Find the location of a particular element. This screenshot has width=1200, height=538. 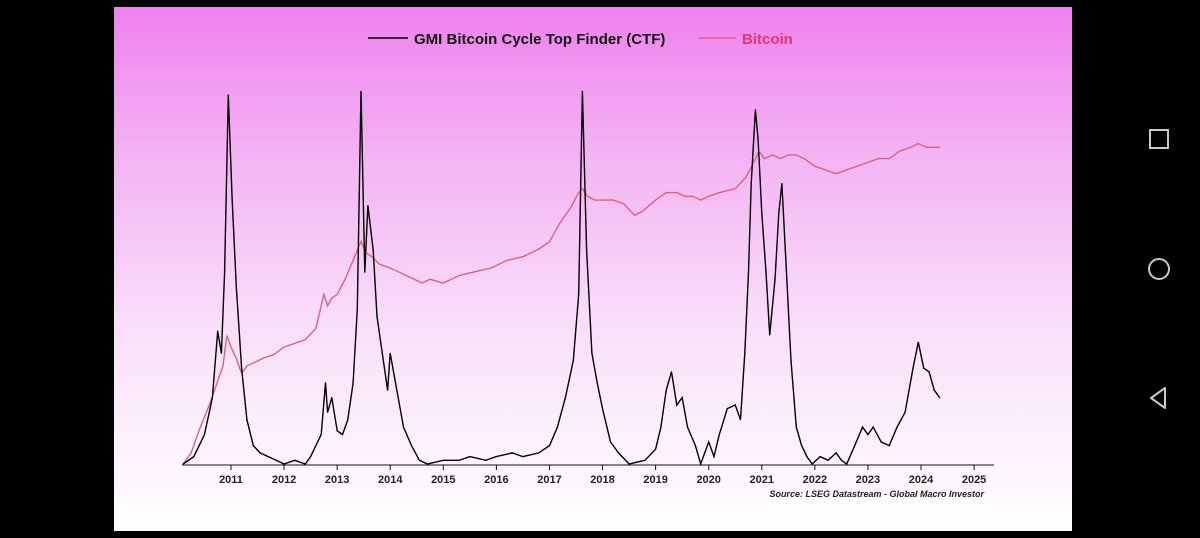

home-icon is located at coordinates (1159, 269).